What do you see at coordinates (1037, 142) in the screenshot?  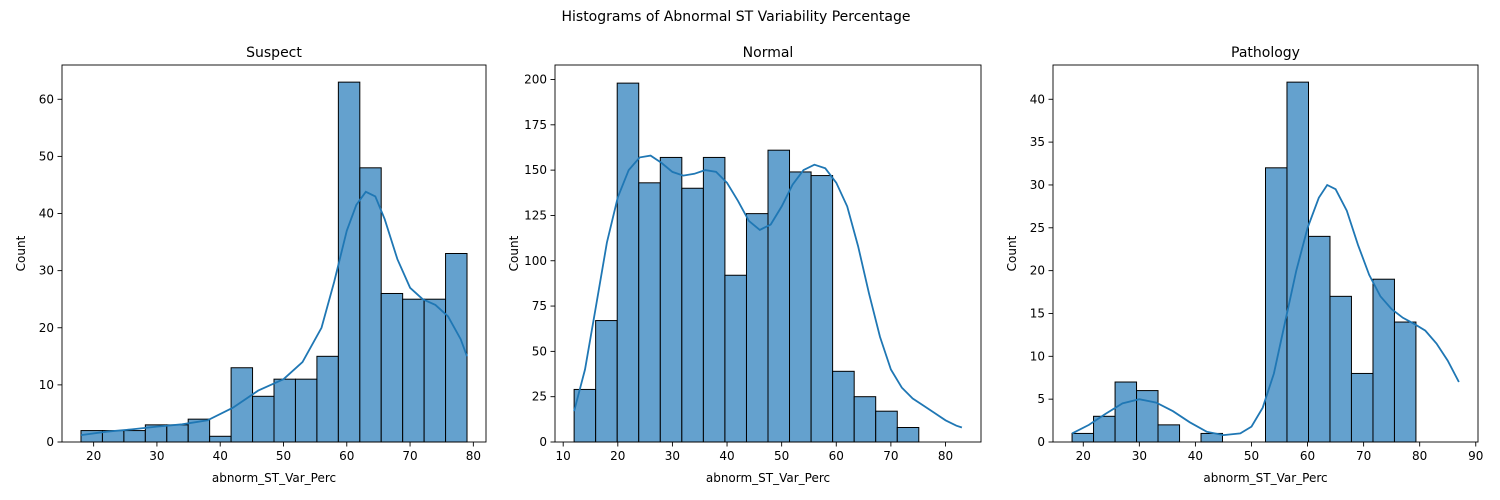 I see `y-tick-label: 35` at bounding box center [1037, 142].